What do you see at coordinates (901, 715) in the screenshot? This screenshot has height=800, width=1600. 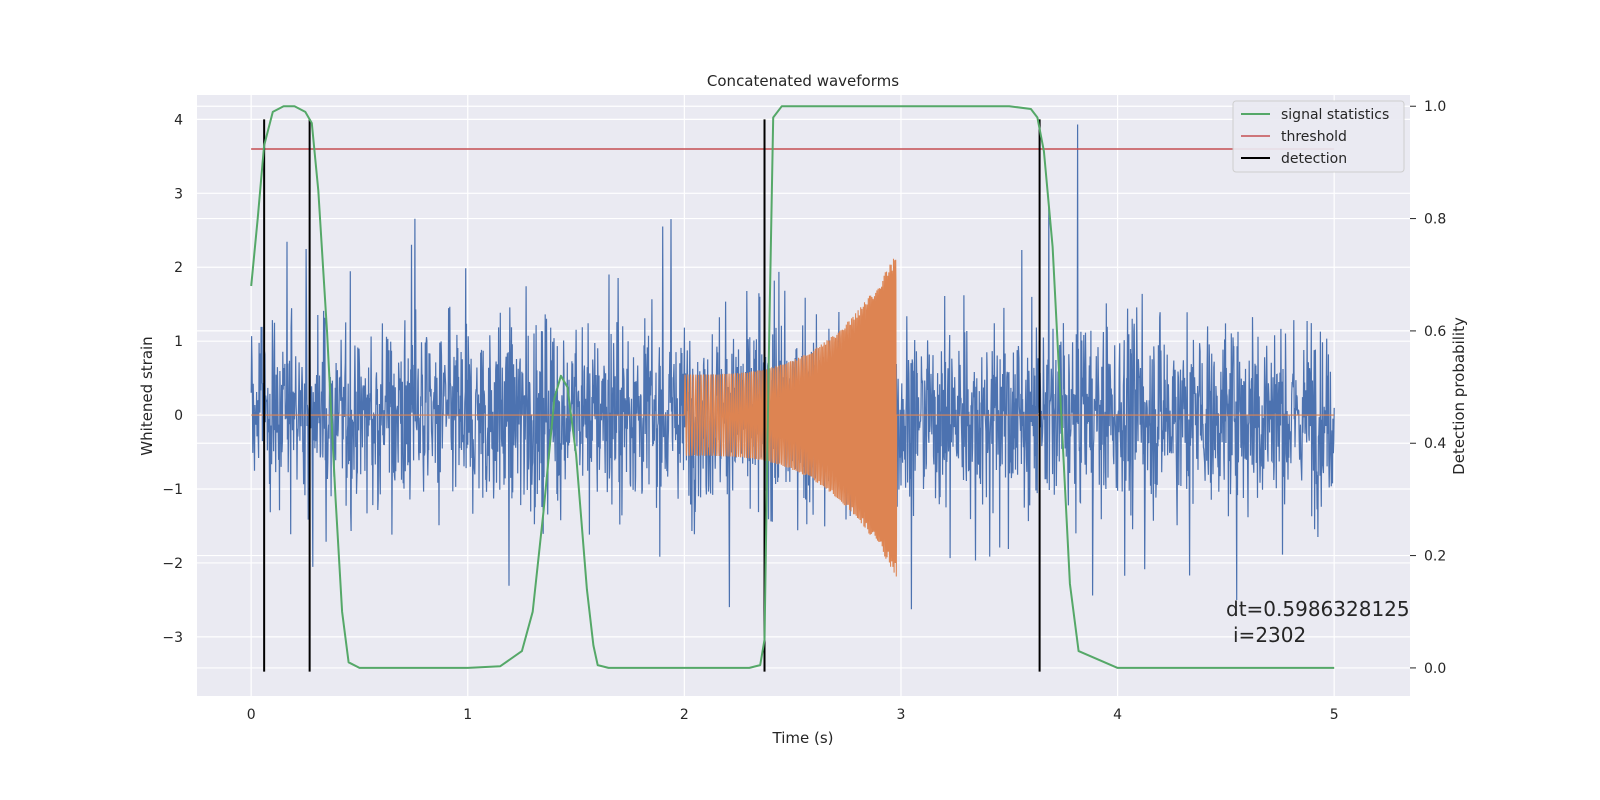 I see `x-tick-label: 3` at bounding box center [901, 715].